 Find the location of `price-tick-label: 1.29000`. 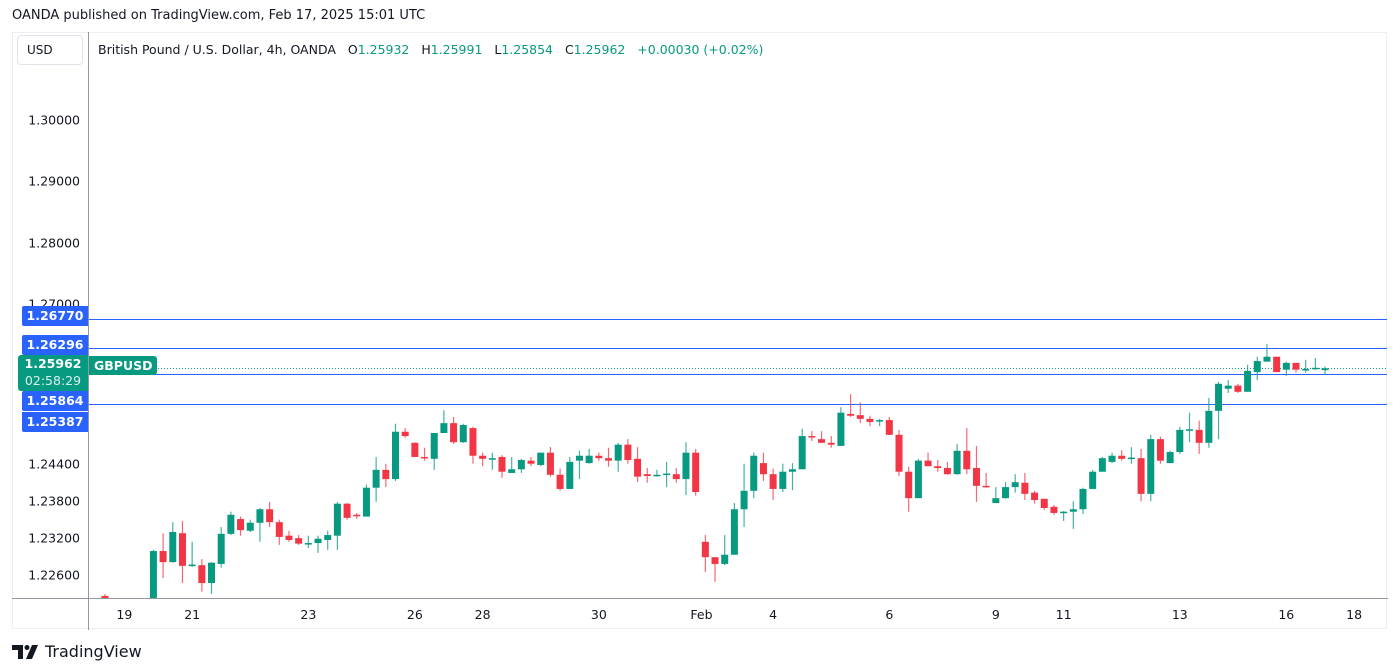

price-tick-label: 1.29000 is located at coordinates (54, 181).